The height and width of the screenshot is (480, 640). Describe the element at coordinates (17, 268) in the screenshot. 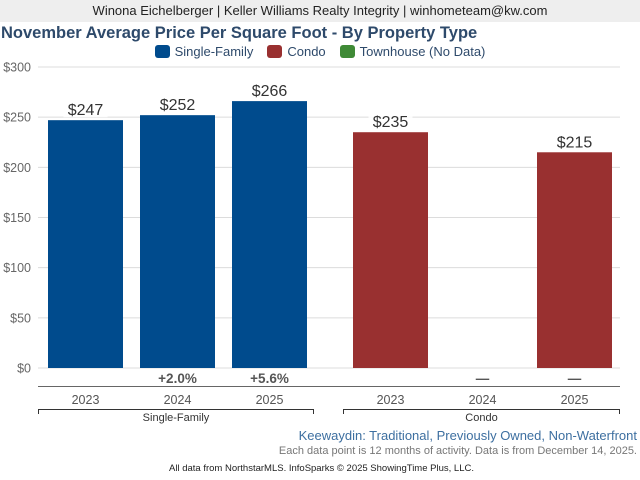

I see `y-tick-label: $100` at that location.